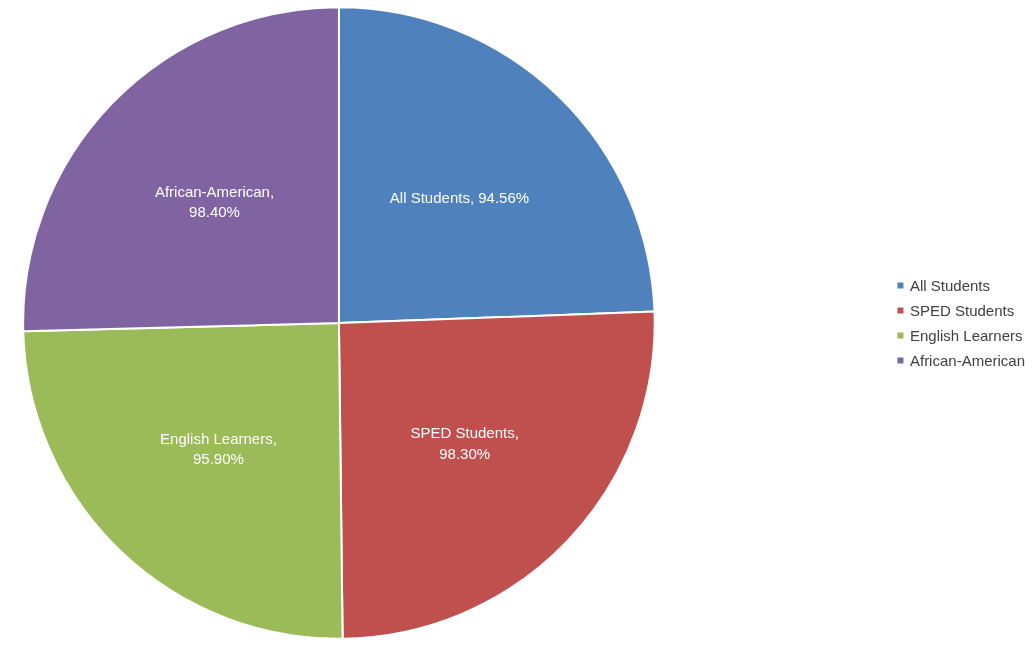 Image resolution: width=1032 pixels, height=653 pixels. What do you see at coordinates (966, 335) in the screenshot?
I see `legend-label: English Learners` at bounding box center [966, 335].